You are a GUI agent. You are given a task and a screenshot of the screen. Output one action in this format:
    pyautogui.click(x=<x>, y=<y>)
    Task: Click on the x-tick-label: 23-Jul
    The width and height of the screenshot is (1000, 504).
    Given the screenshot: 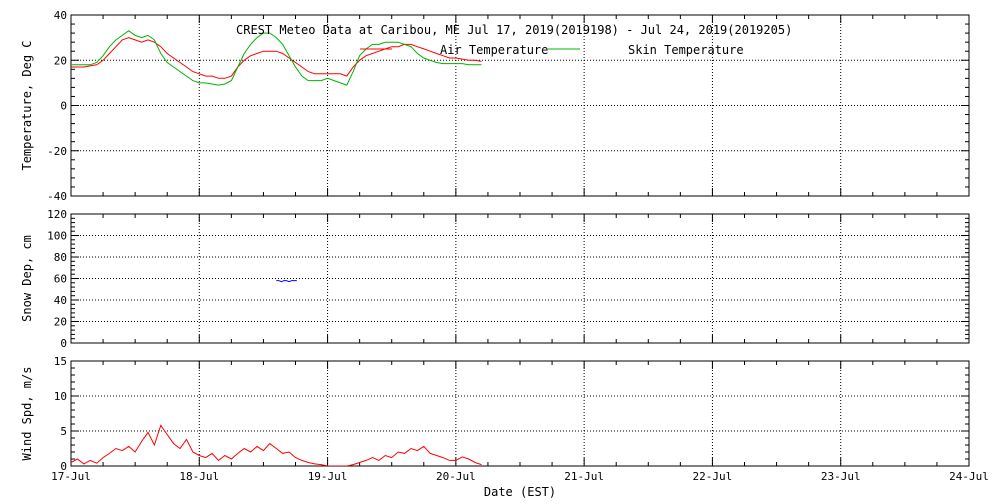 What is the action you would take?
    pyautogui.click(x=841, y=476)
    